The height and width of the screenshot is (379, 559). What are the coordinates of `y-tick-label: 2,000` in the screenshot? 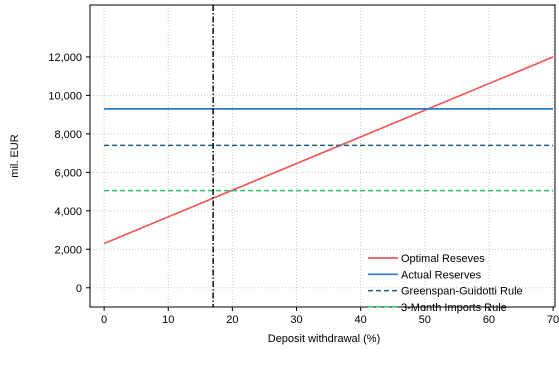 It's located at (68, 250).